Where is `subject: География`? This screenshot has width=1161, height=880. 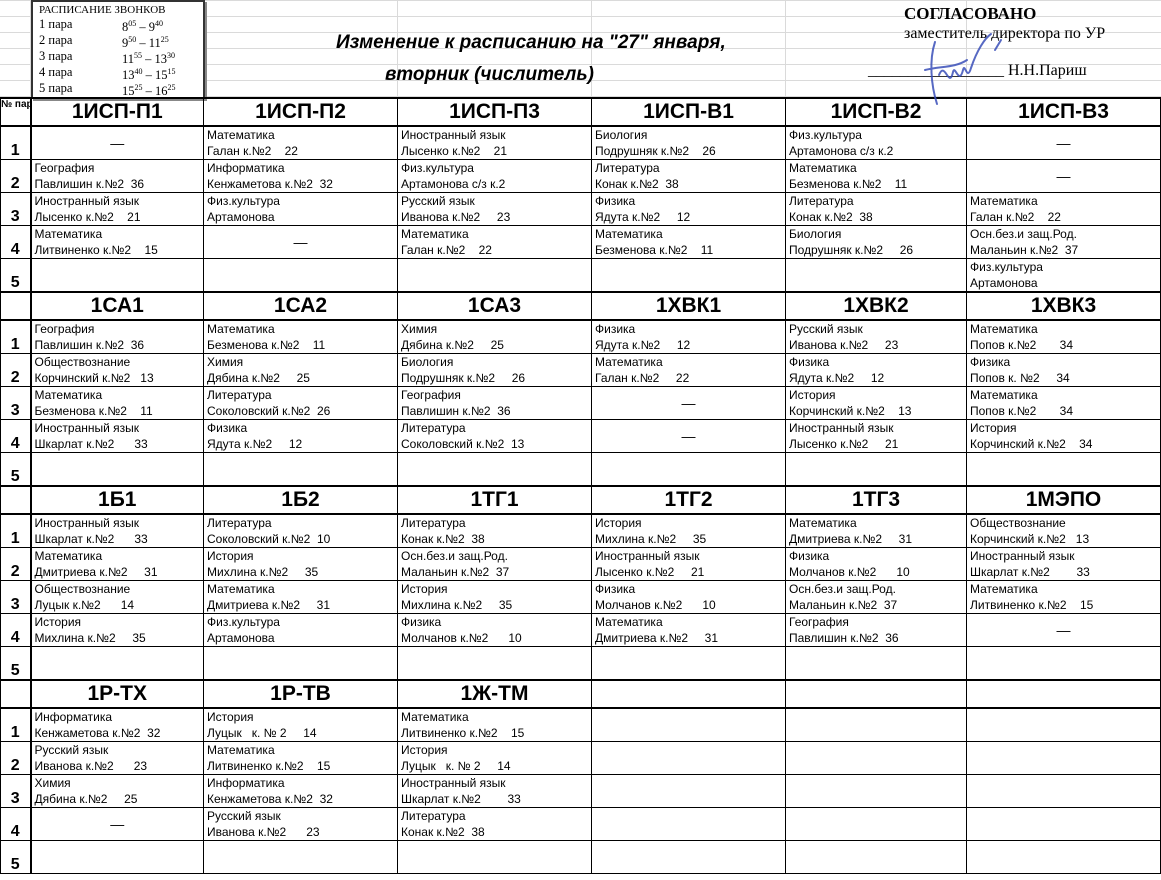
subject: География is located at coordinates (64, 168).